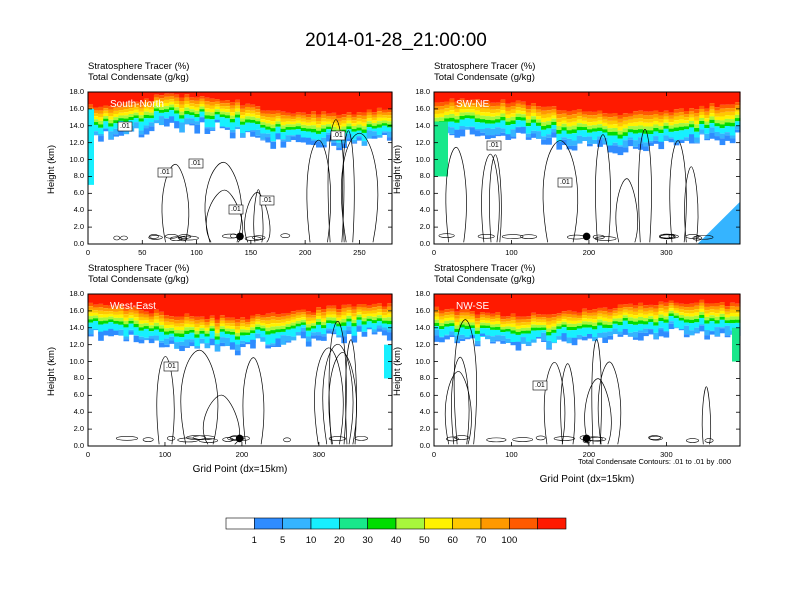  What do you see at coordinates (76, 91) in the screenshot?
I see `y-tick-label: 18.0` at bounding box center [76, 91].